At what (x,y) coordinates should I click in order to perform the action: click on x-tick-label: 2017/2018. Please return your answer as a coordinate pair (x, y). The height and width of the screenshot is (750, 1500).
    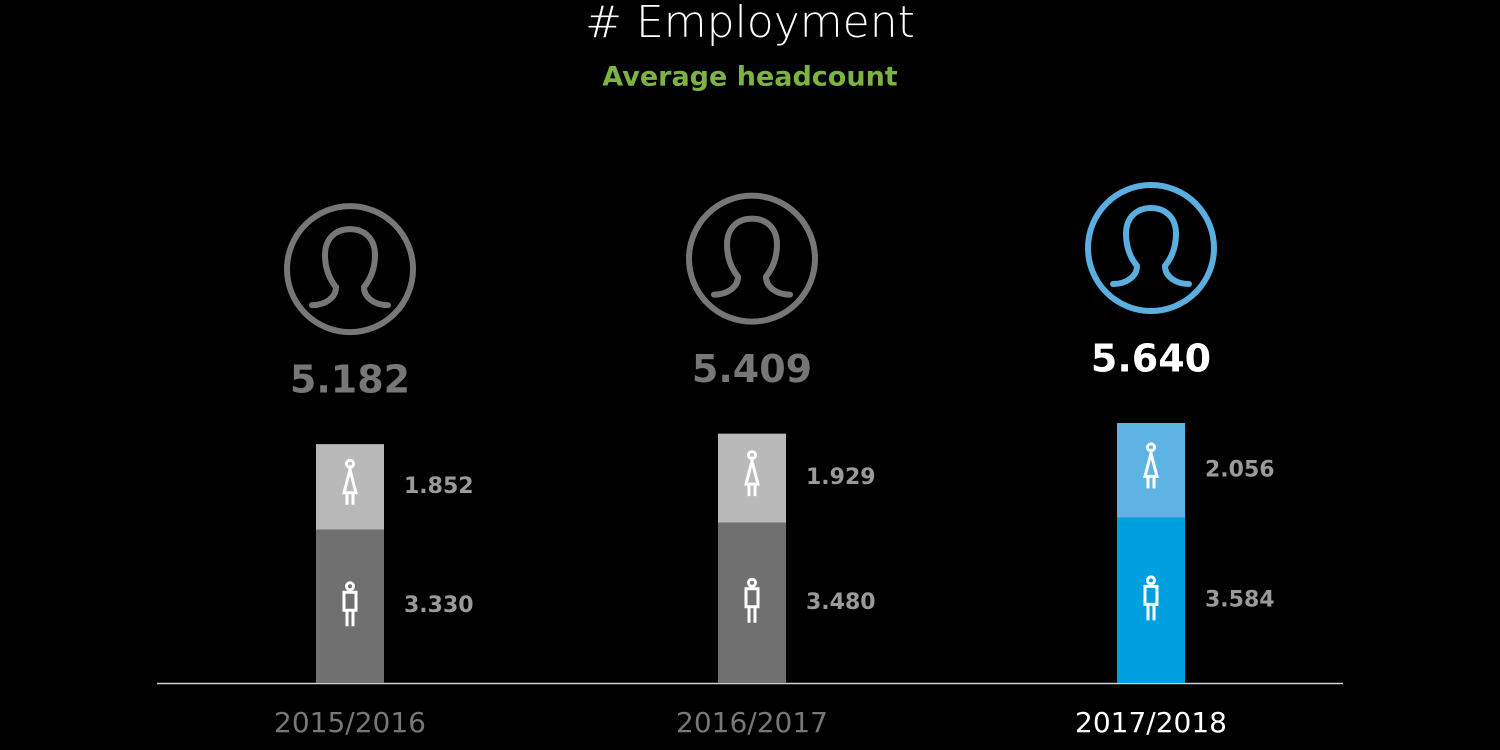
    Looking at the image, I should click on (1151, 722).